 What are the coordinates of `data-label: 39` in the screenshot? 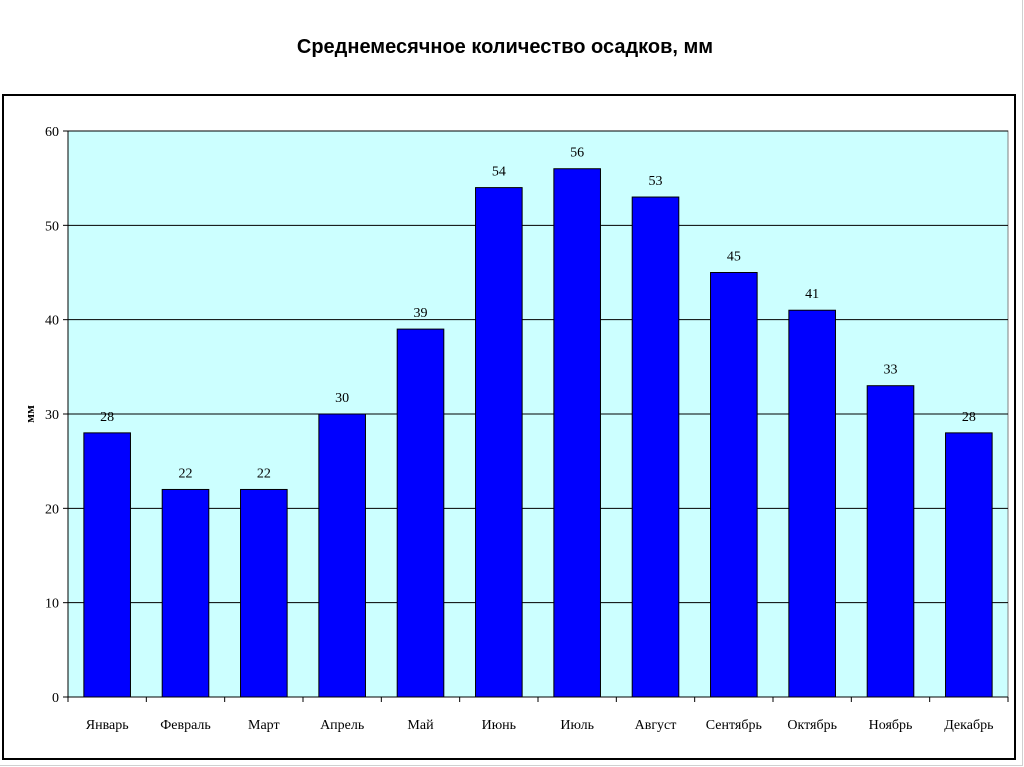 It's located at (421, 313).